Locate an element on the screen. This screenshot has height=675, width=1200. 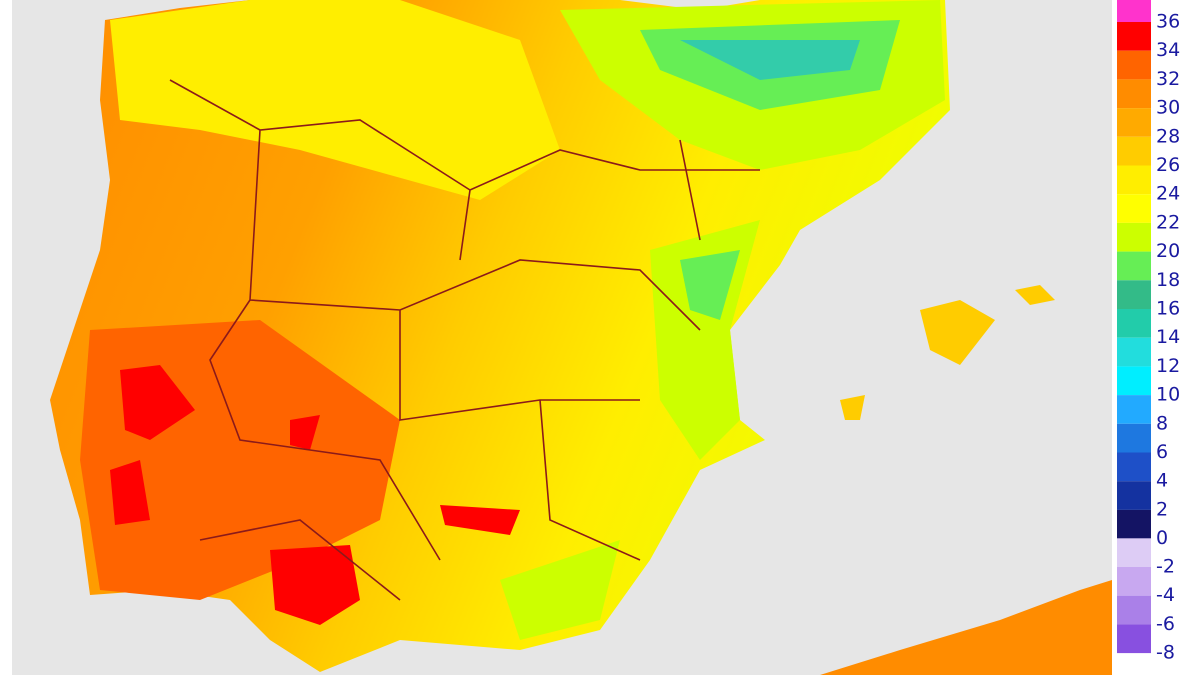
legend-label: 36 is located at coordinates (1168, 22).